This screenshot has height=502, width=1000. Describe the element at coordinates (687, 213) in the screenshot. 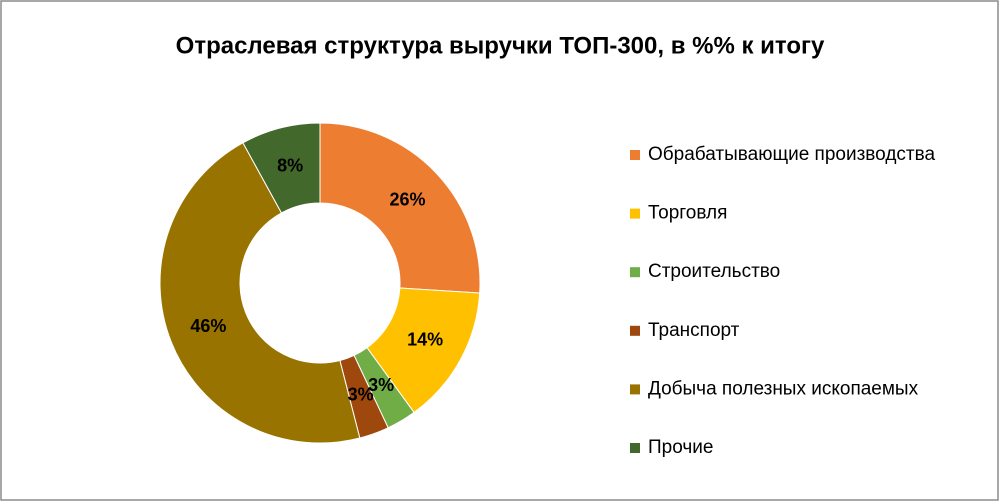

I see `legend-label: Торговля` at that location.